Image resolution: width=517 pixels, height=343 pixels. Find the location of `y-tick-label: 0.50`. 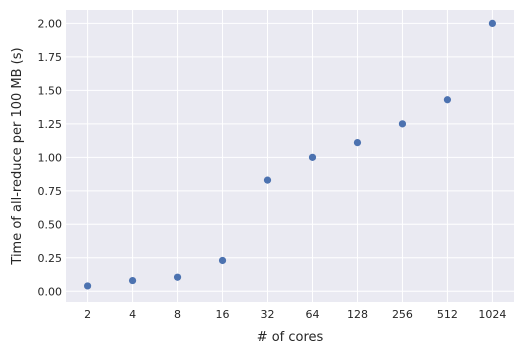

y-tick-label: 0.50 is located at coordinates (50, 224).